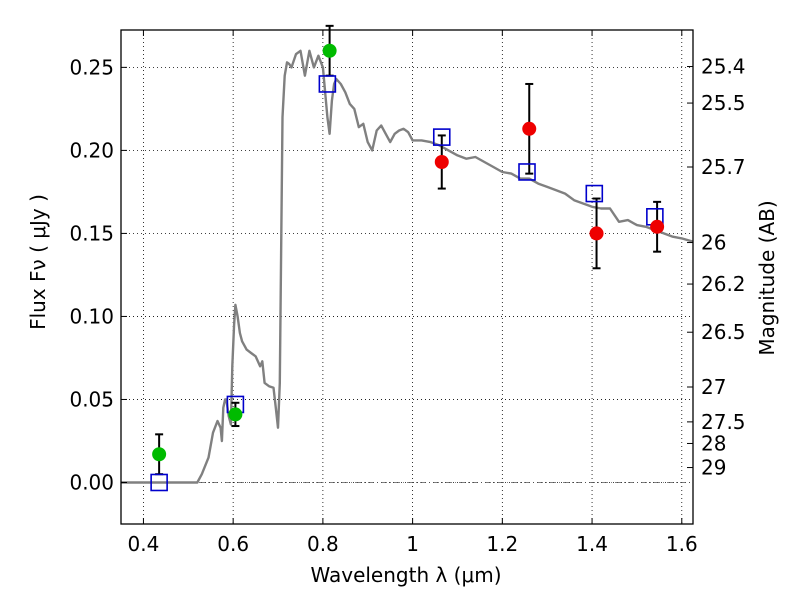 This screenshot has height=600, width=800. Describe the element at coordinates (412, 544) in the screenshot. I see `x-tick-label: 1` at that location.